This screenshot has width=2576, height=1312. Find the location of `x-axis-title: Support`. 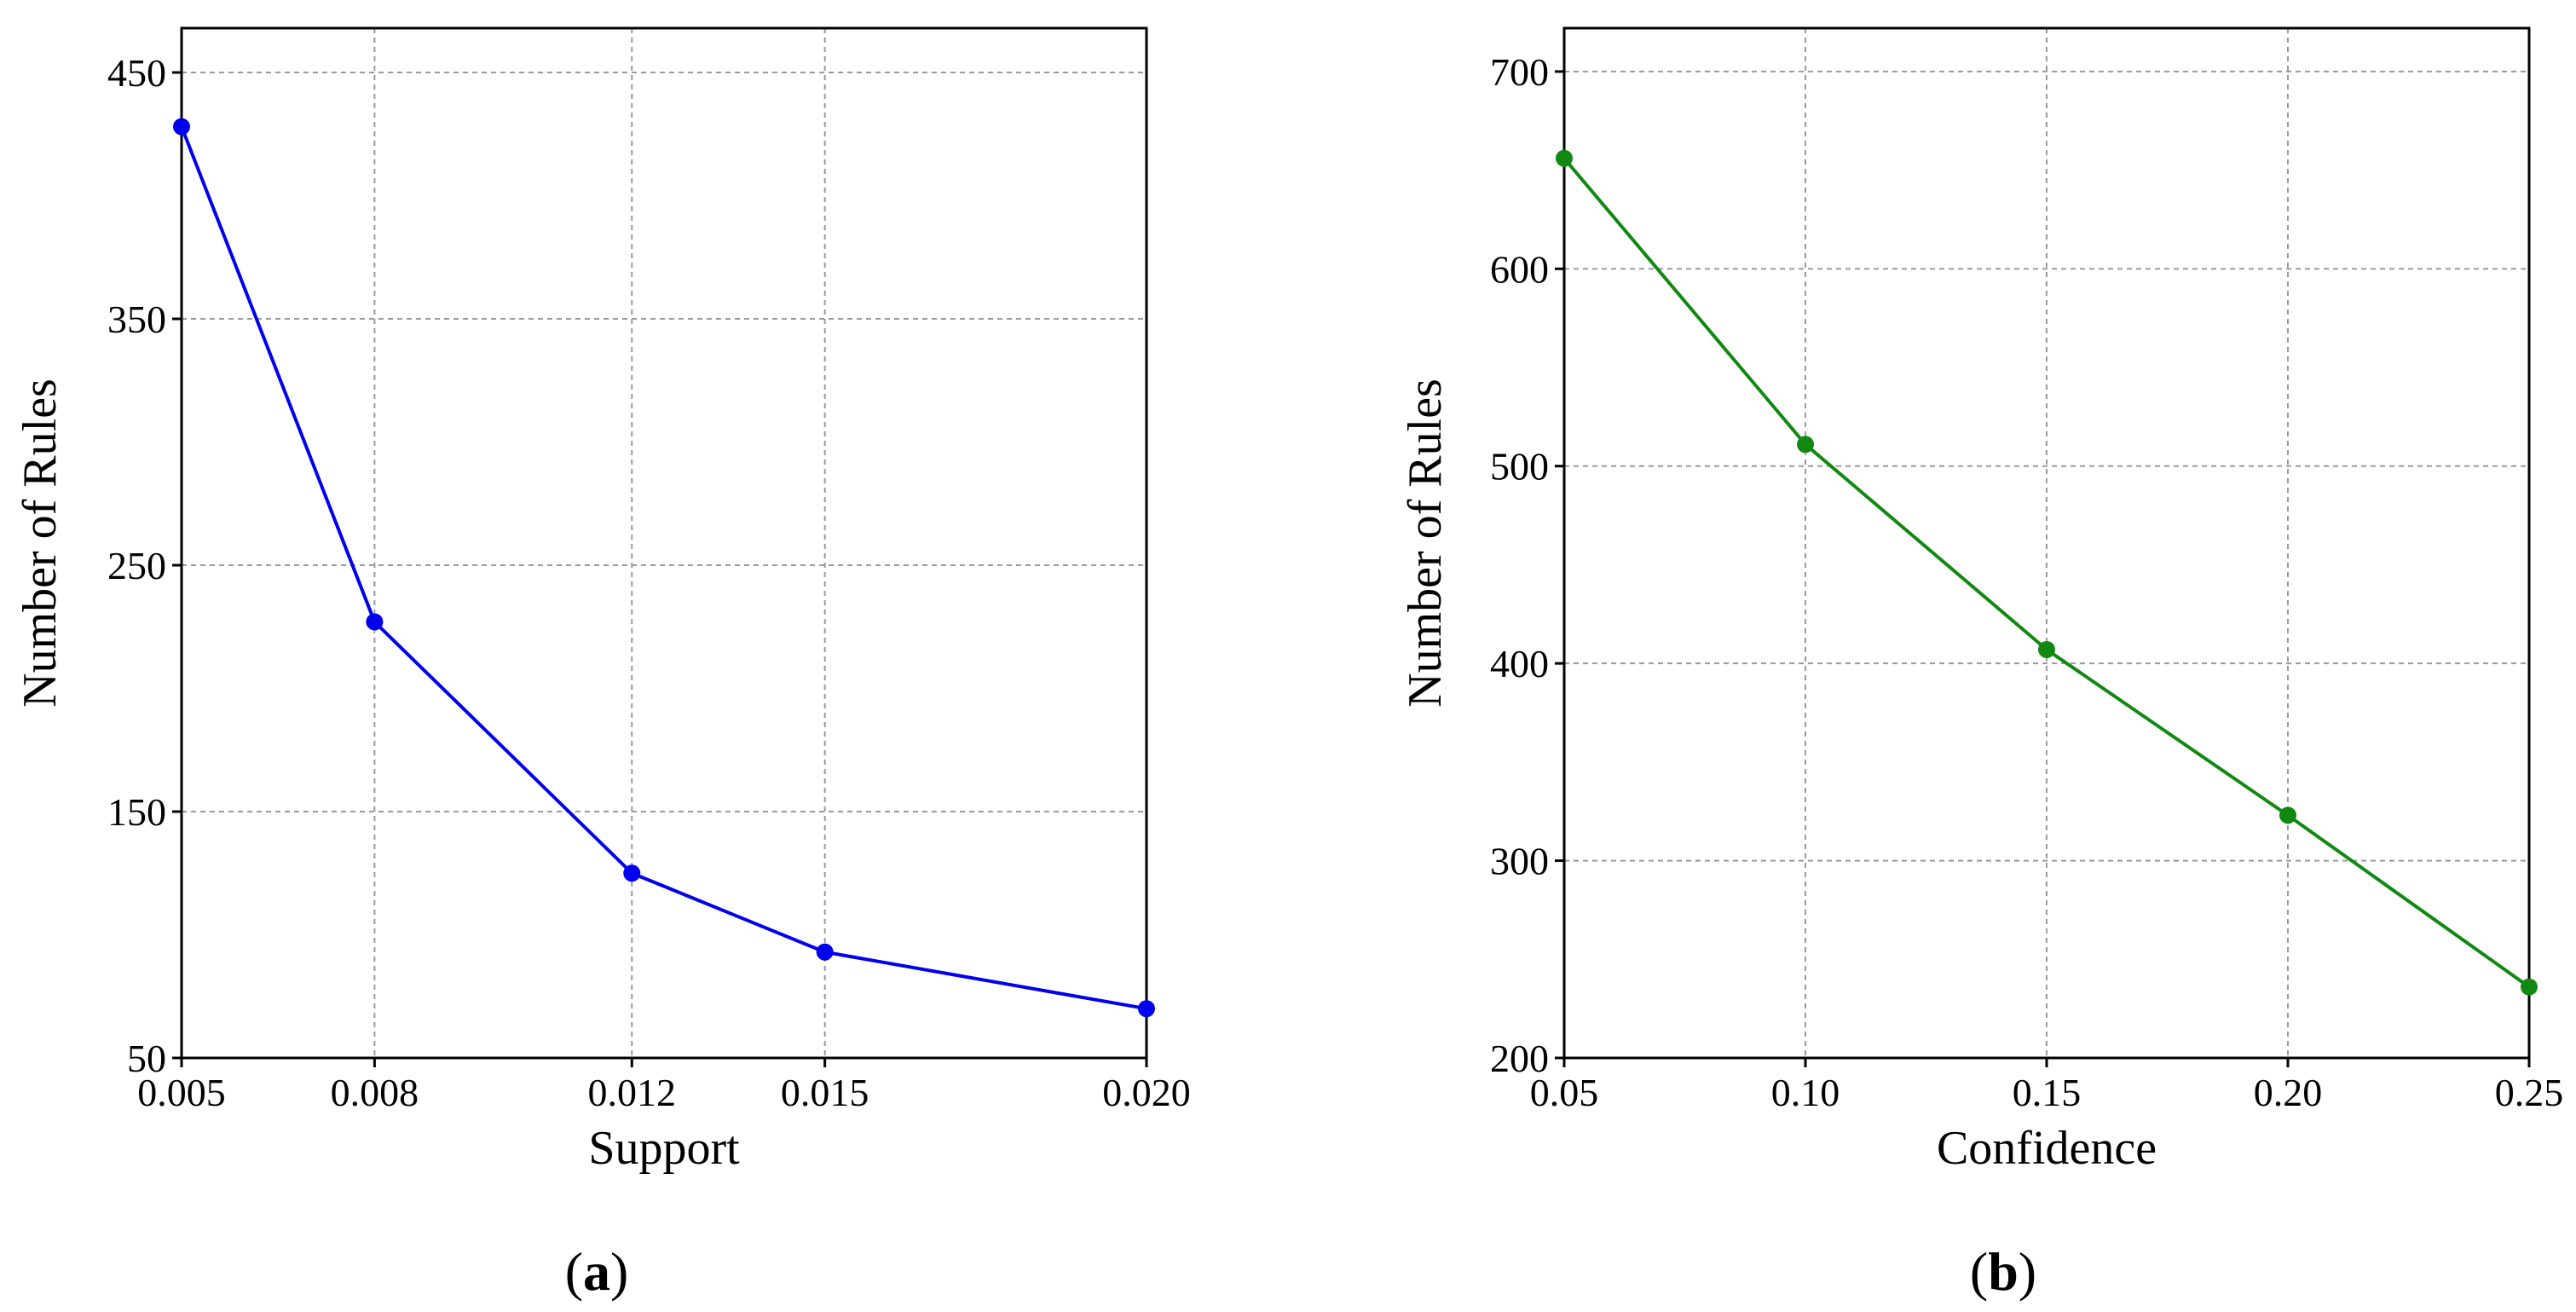

x-axis-title: Support is located at coordinates (664, 1148).